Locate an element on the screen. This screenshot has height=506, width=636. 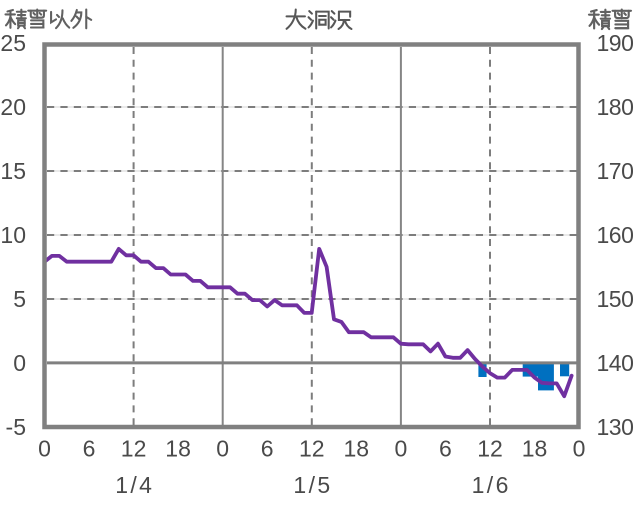
svg-text: 190 is located at coordinates (615, 43).